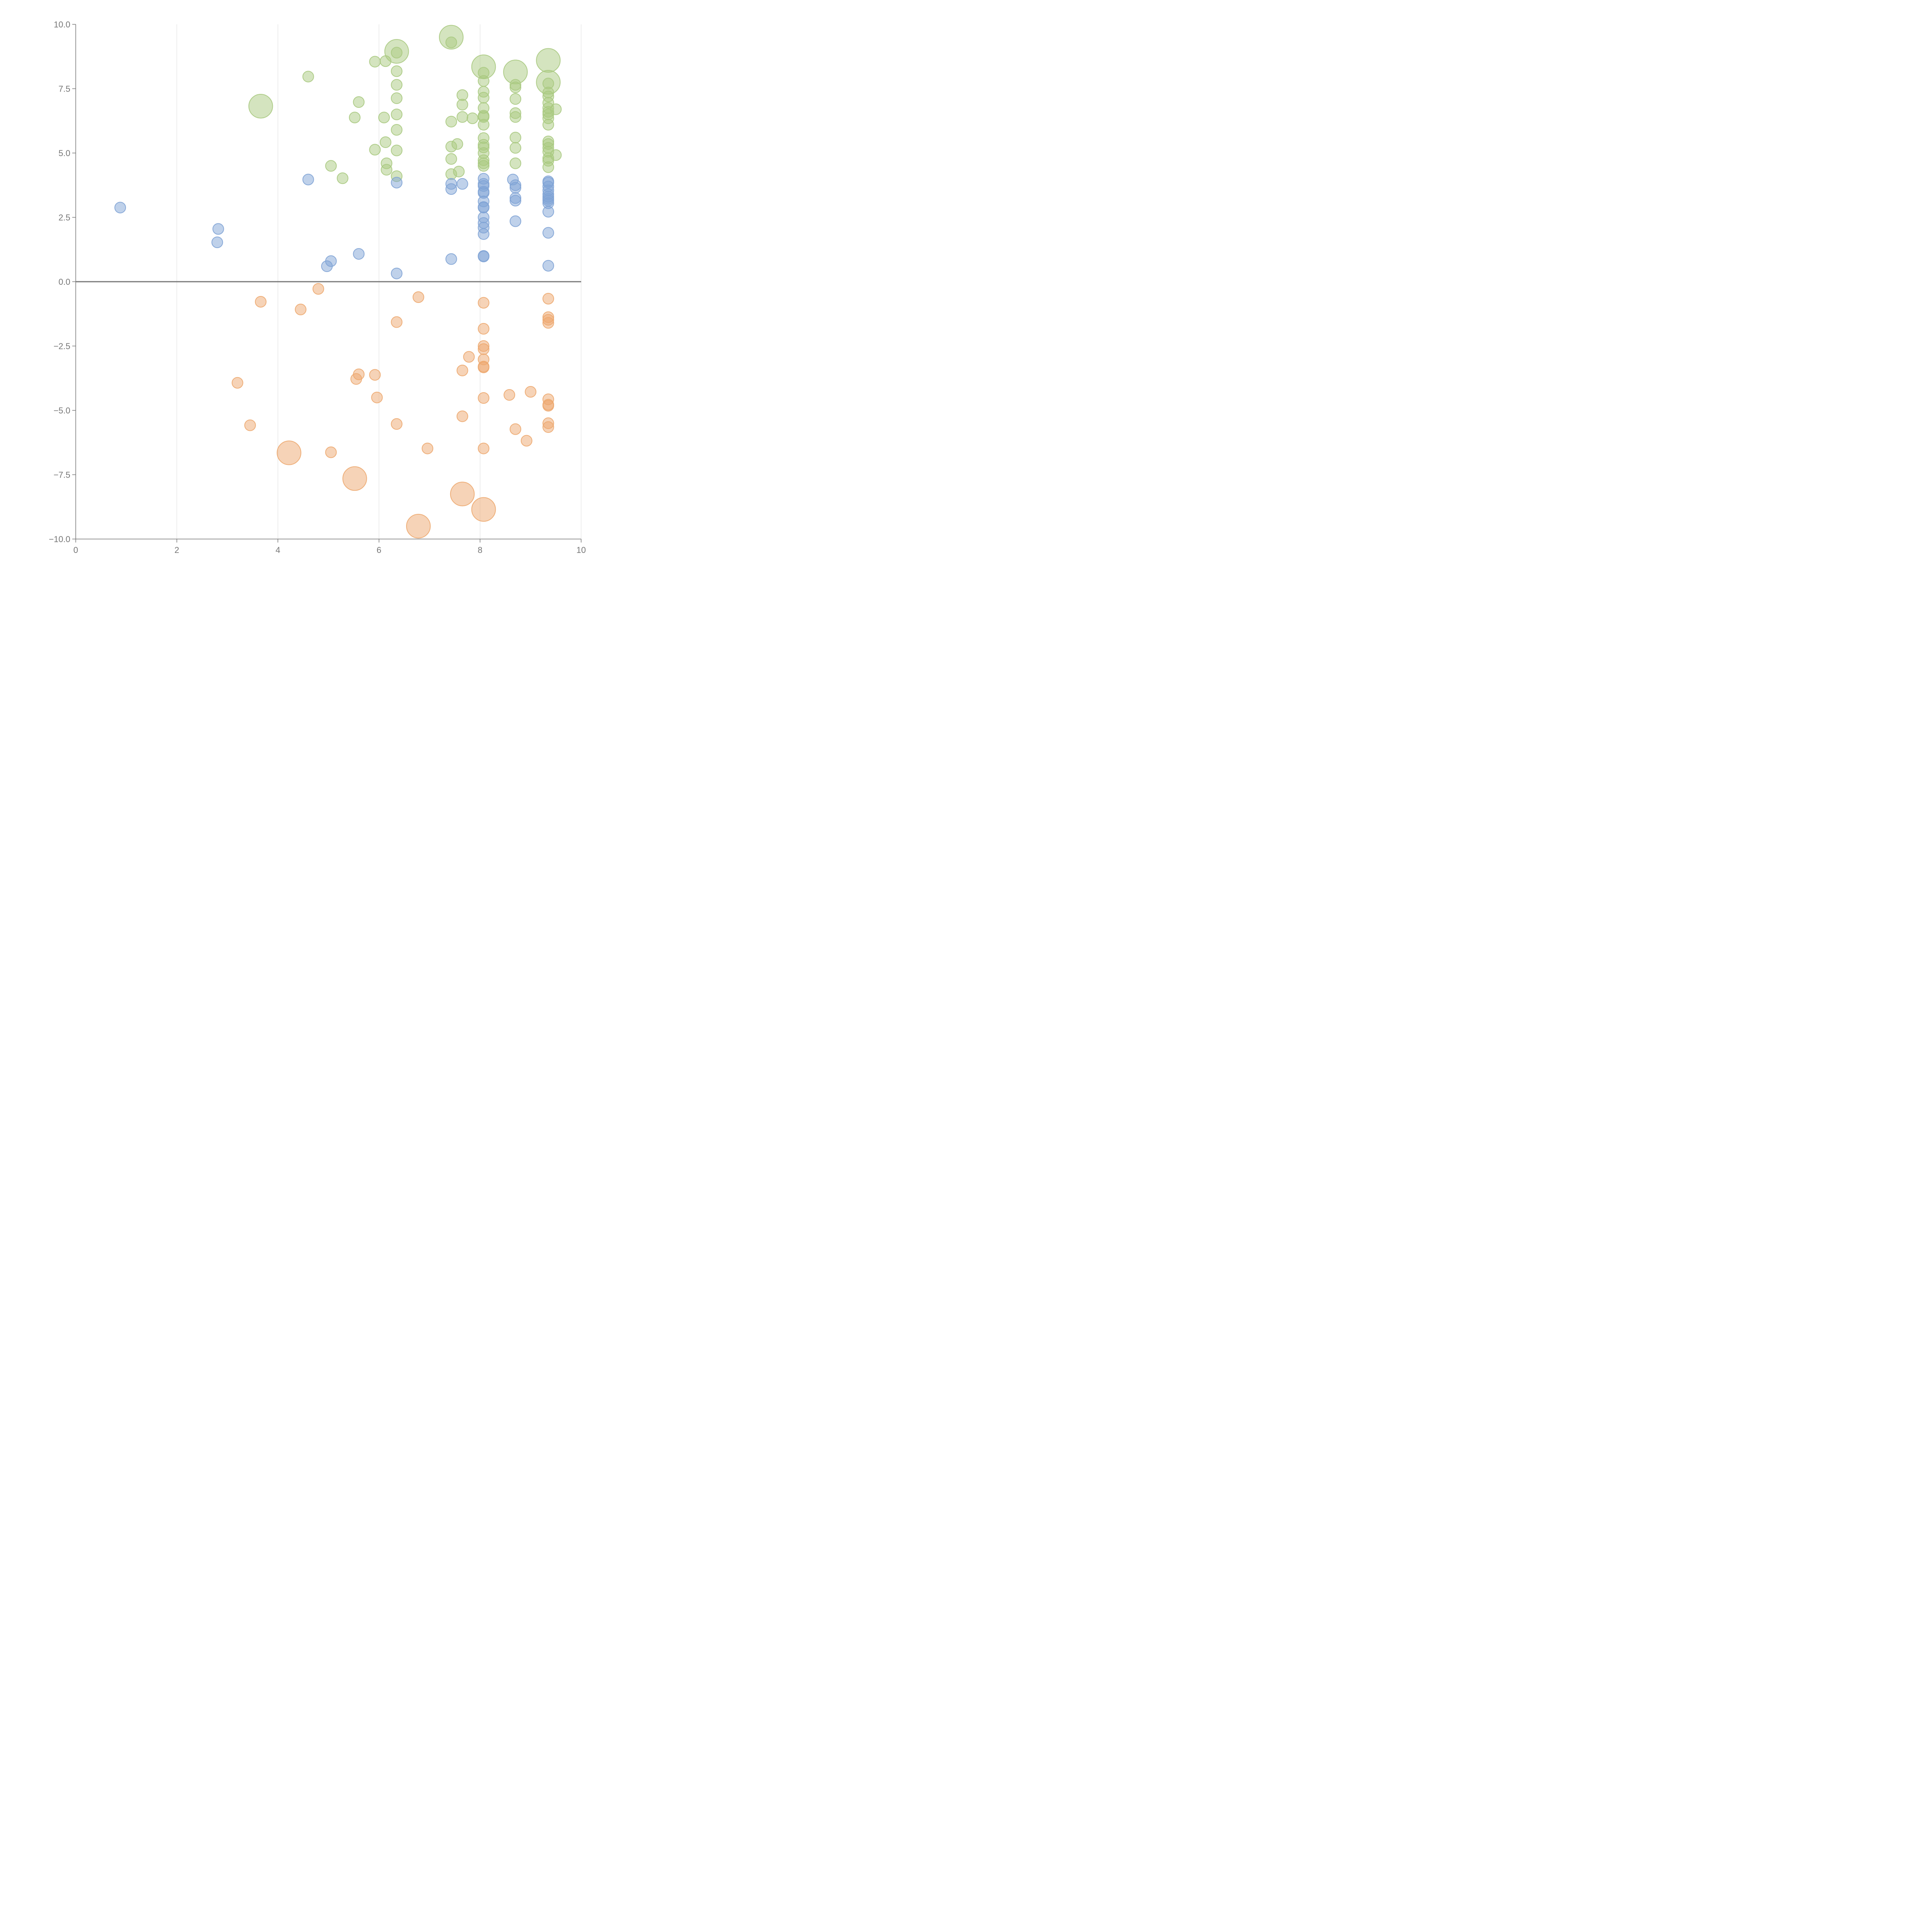  Describe the element at coordinates (75, 550) in the screenshot. I see `x-tick-label: 0` at that location.